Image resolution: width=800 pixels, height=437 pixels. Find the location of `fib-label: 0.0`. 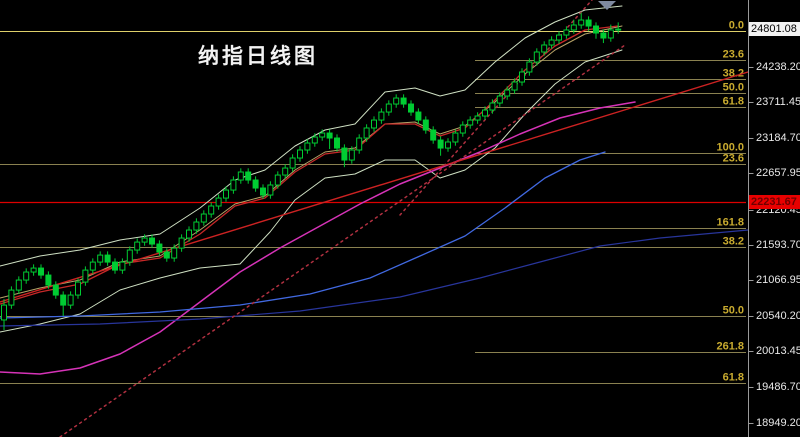

fib-label: 0.0 is located at coordinates (736, 26).